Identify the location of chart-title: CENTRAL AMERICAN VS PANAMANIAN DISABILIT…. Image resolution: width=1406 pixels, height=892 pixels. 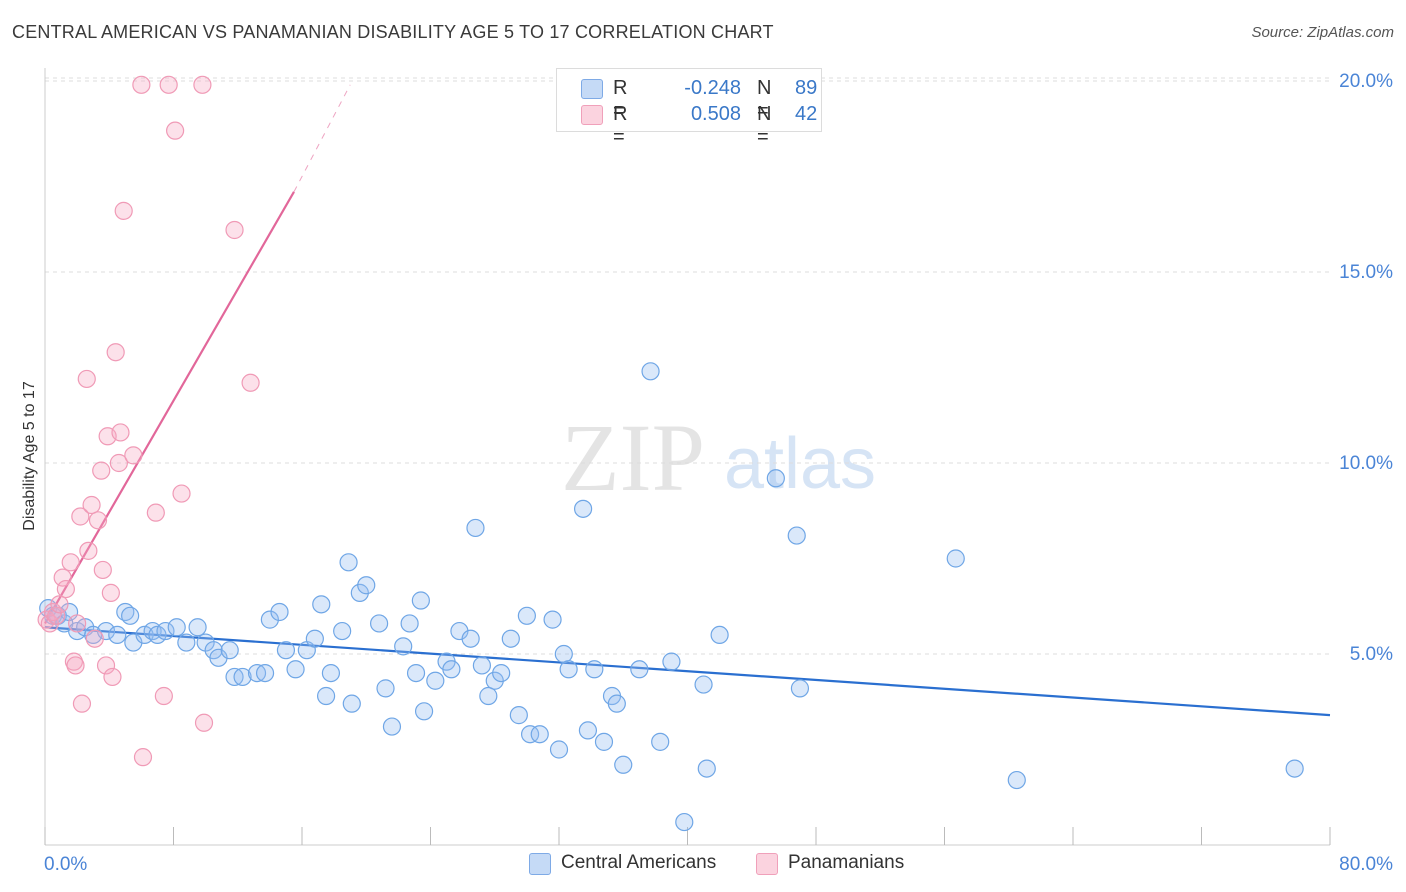
(393, 32).